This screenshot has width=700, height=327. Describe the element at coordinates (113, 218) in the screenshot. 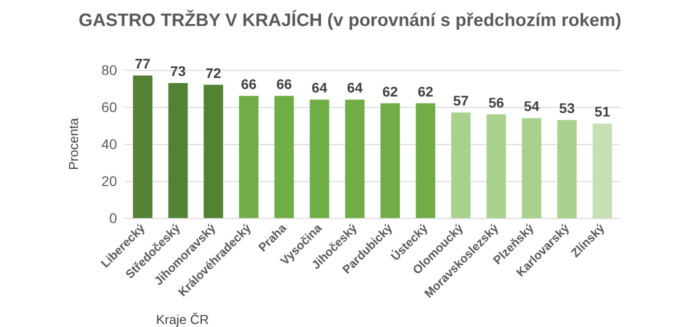

I see `y-tick-label: 0` at that location.